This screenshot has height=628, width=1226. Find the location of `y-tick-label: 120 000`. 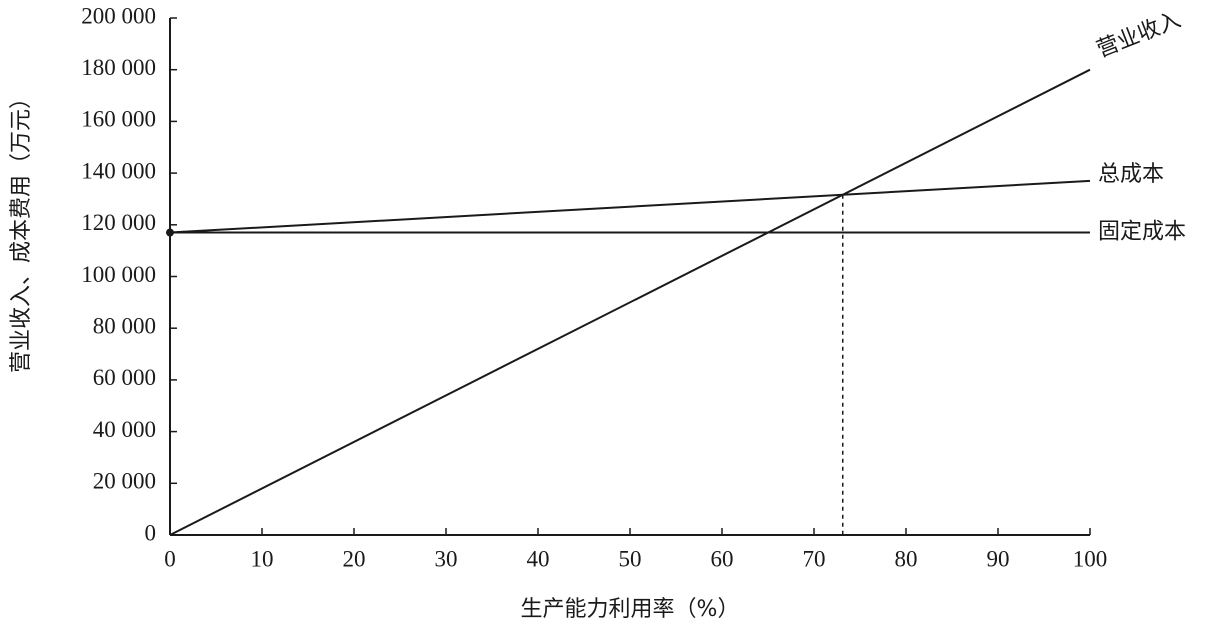

y-tick-label: 120 000 is located at coordinates (118, 222).